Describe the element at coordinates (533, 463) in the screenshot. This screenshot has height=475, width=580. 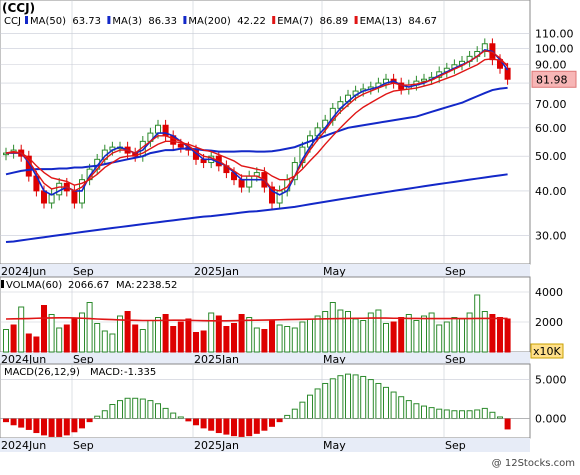
I see `source-watermark: @ 12Stocks.com` at that location.